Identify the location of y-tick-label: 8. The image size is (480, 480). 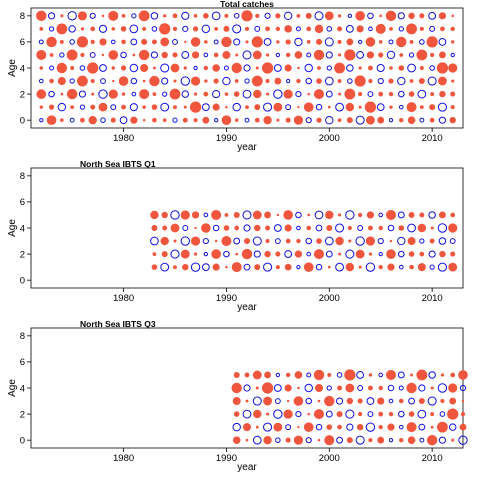
(22, 176).